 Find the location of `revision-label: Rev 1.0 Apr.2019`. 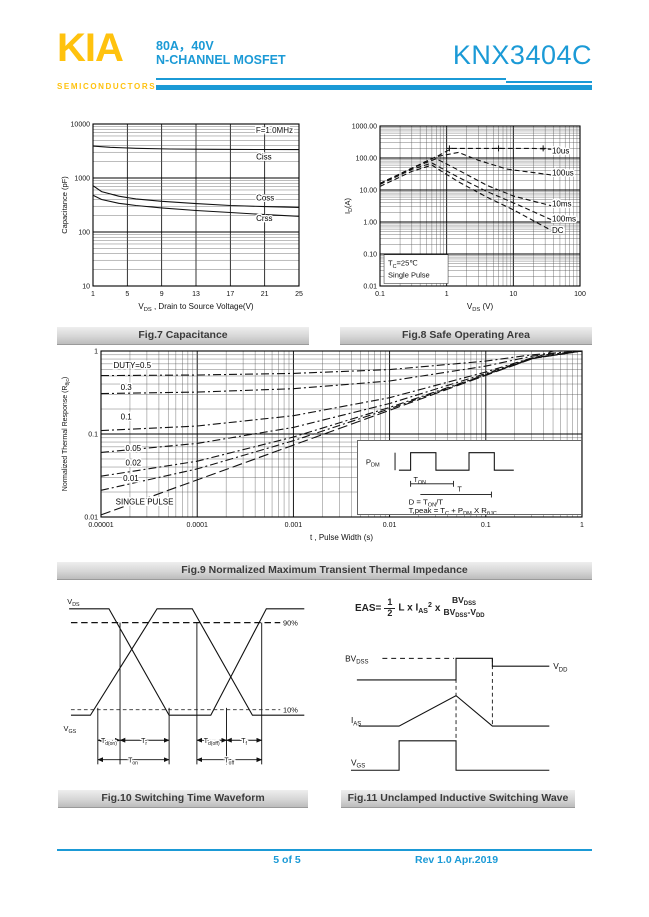

revision-label: Rev 1.0 Apr.2019 is located at coordinates (457, 860).